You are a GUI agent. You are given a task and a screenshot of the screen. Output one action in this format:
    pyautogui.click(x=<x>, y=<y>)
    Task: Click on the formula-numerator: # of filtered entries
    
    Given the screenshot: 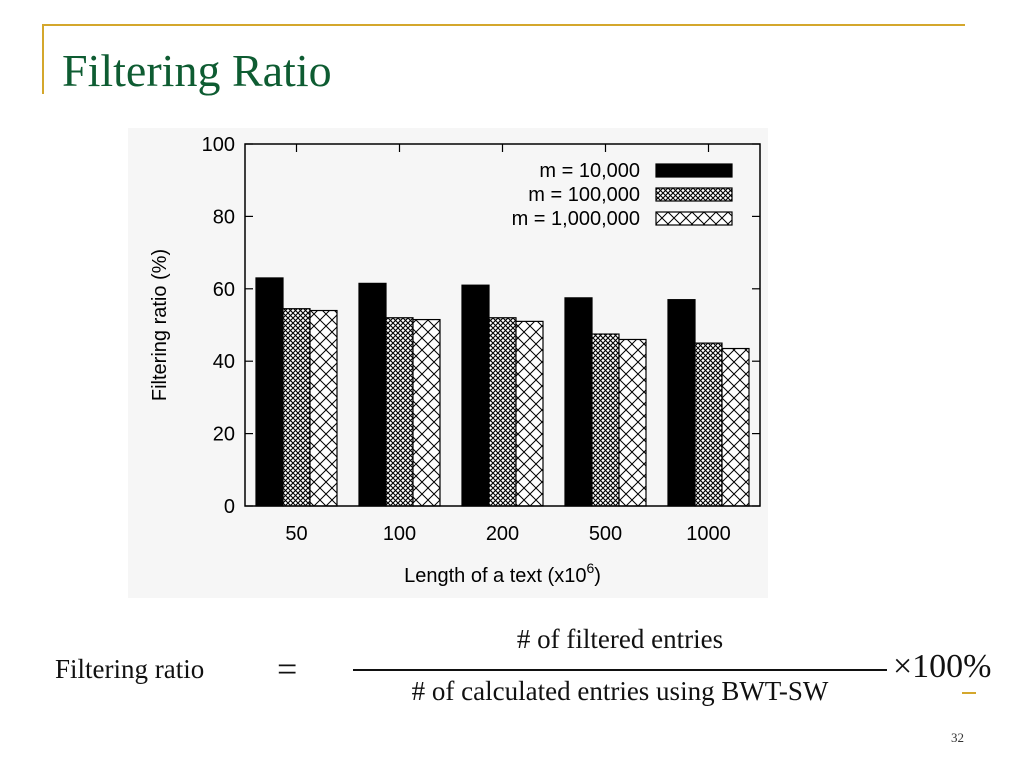 What is the action you would take?
    pyautogui.click(x=620, y=639)
    